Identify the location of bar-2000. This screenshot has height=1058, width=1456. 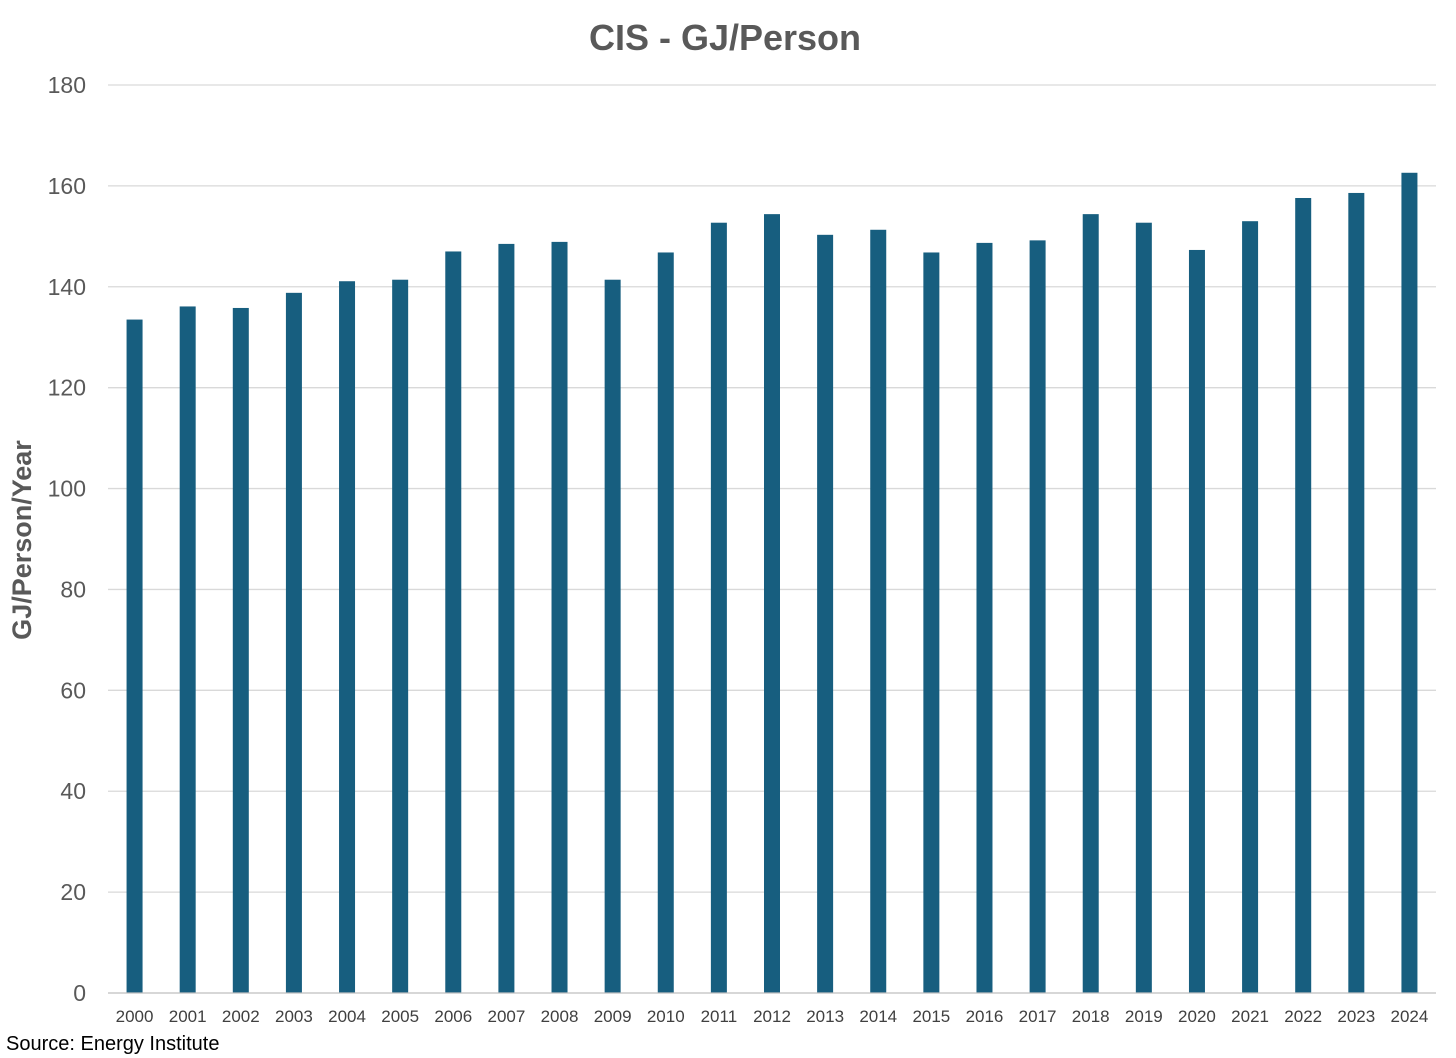
(134, 656).